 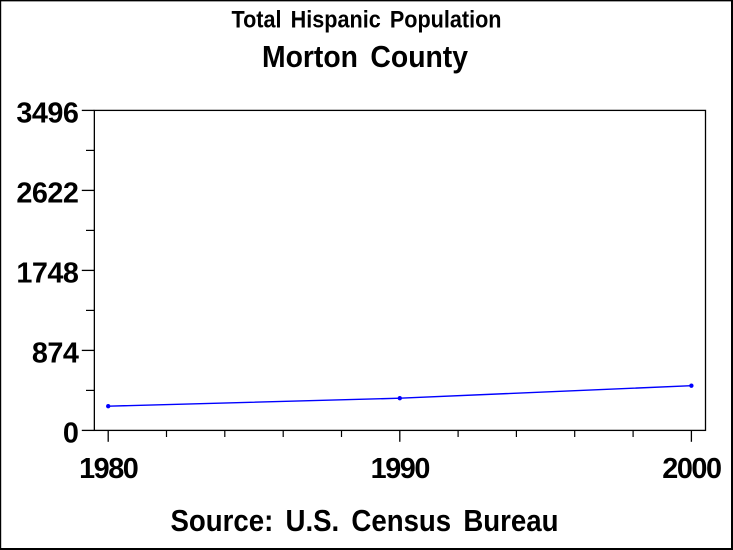 I want to click on svg-text: 874, so click(x=55, y=353).